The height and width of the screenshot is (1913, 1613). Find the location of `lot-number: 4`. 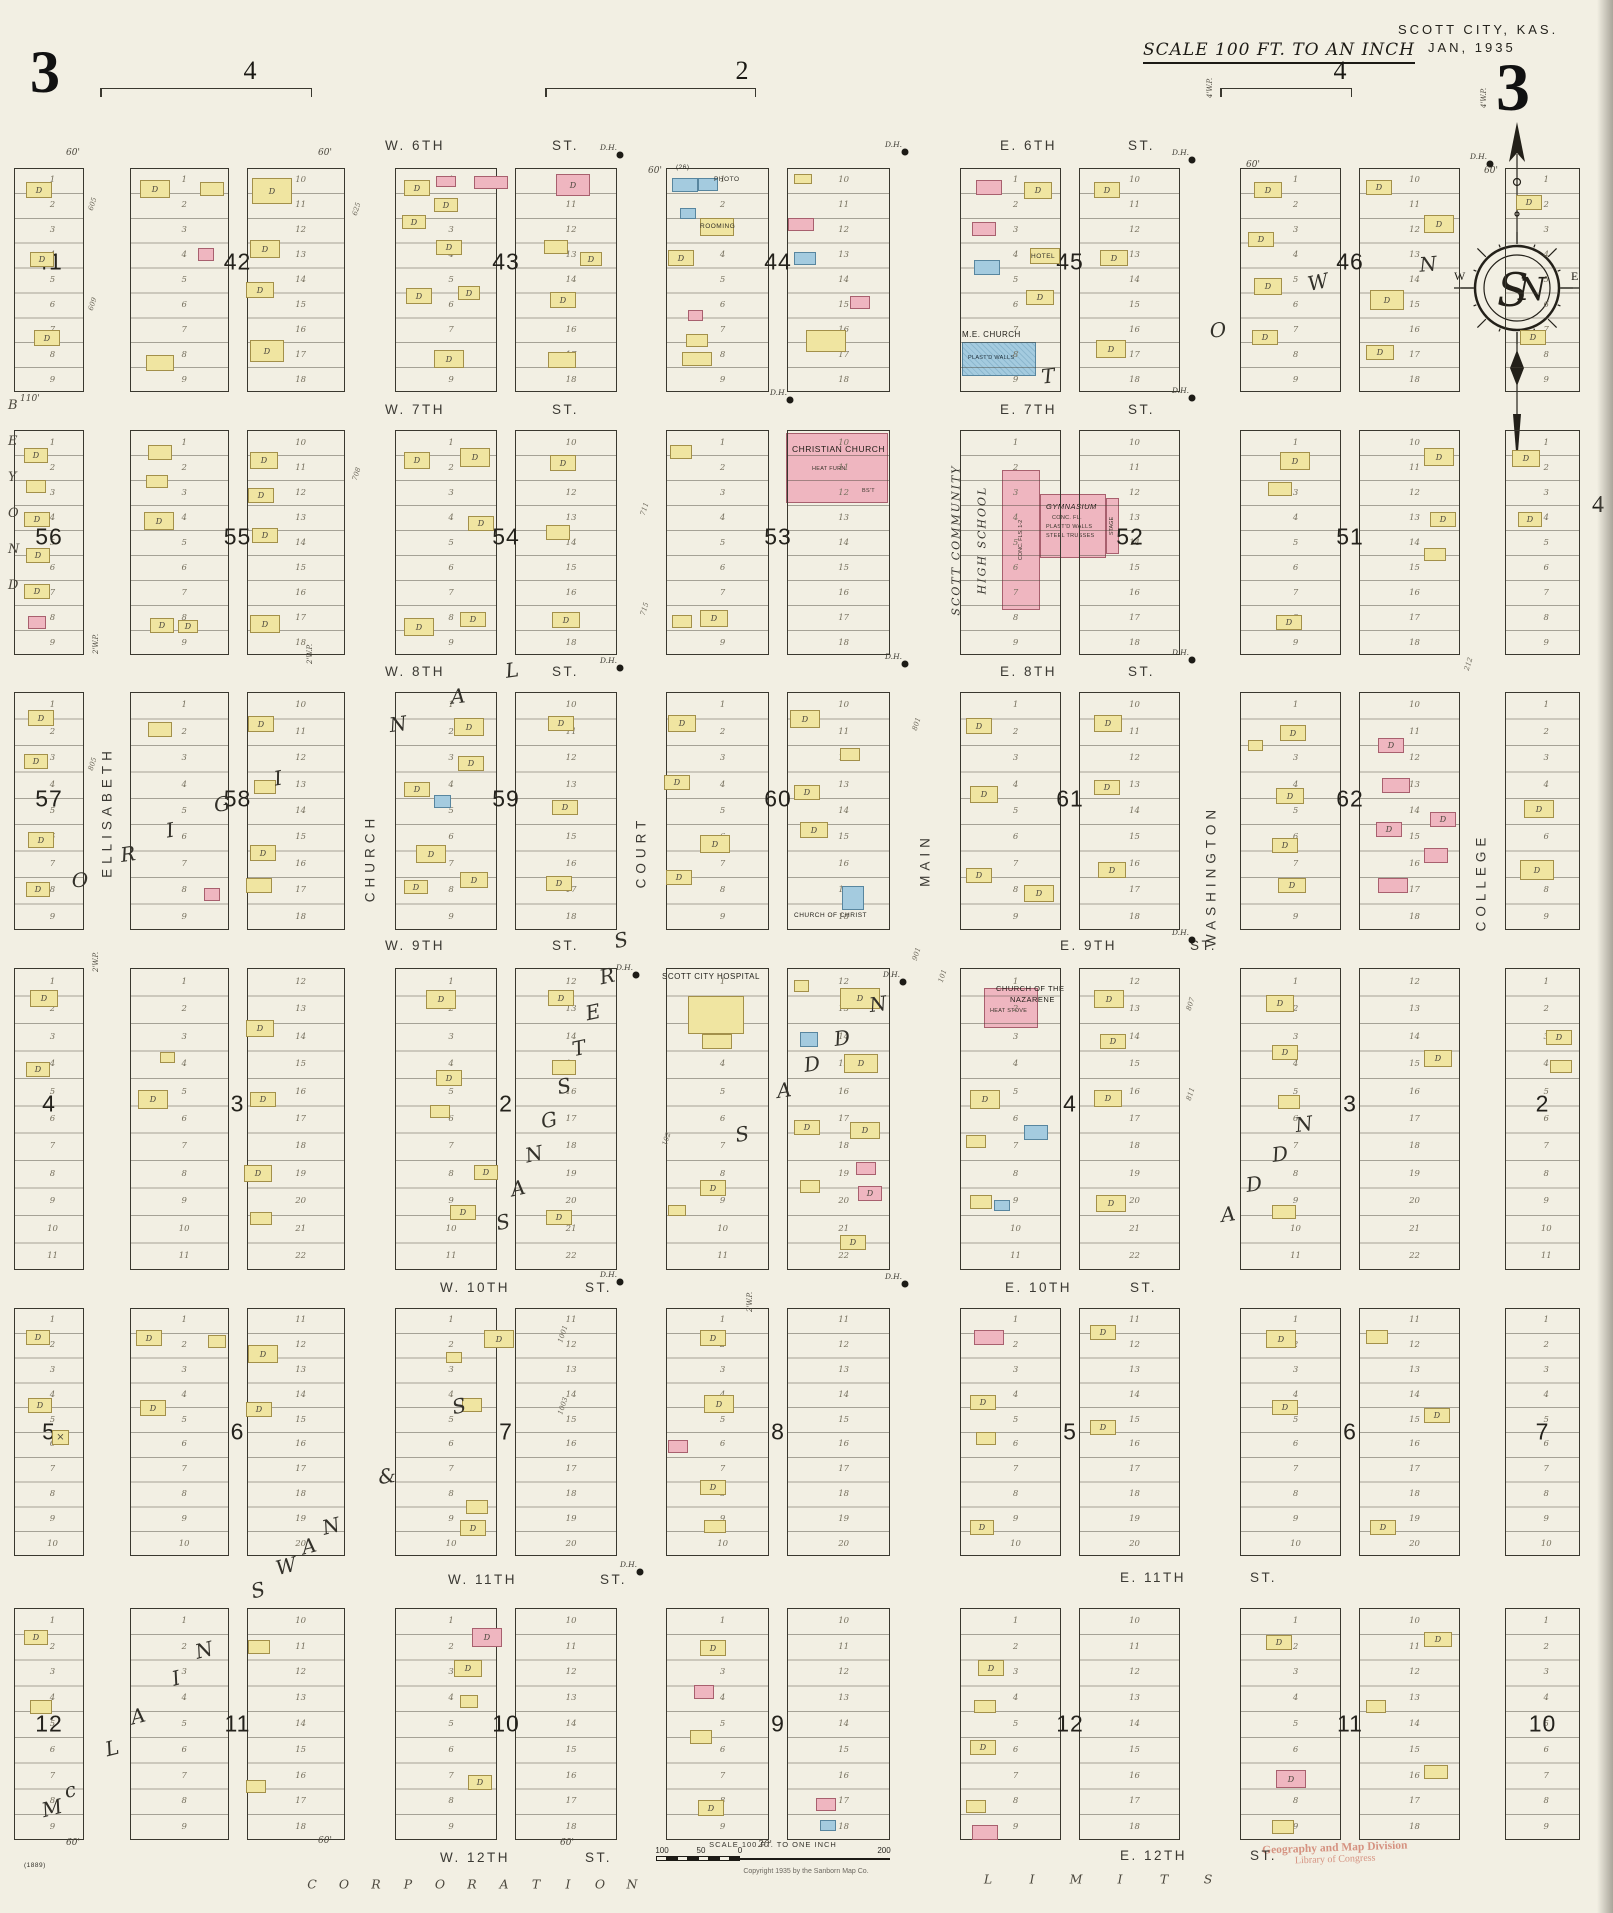

lot-number: 4 is located at coordinates (1295, 784).